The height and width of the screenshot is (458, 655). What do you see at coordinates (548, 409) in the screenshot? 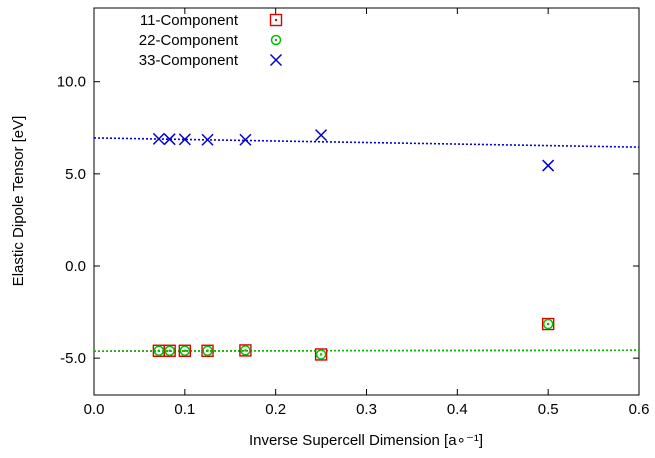
I see `x-tick-label: 0.5` at bounding box center [548, 409].